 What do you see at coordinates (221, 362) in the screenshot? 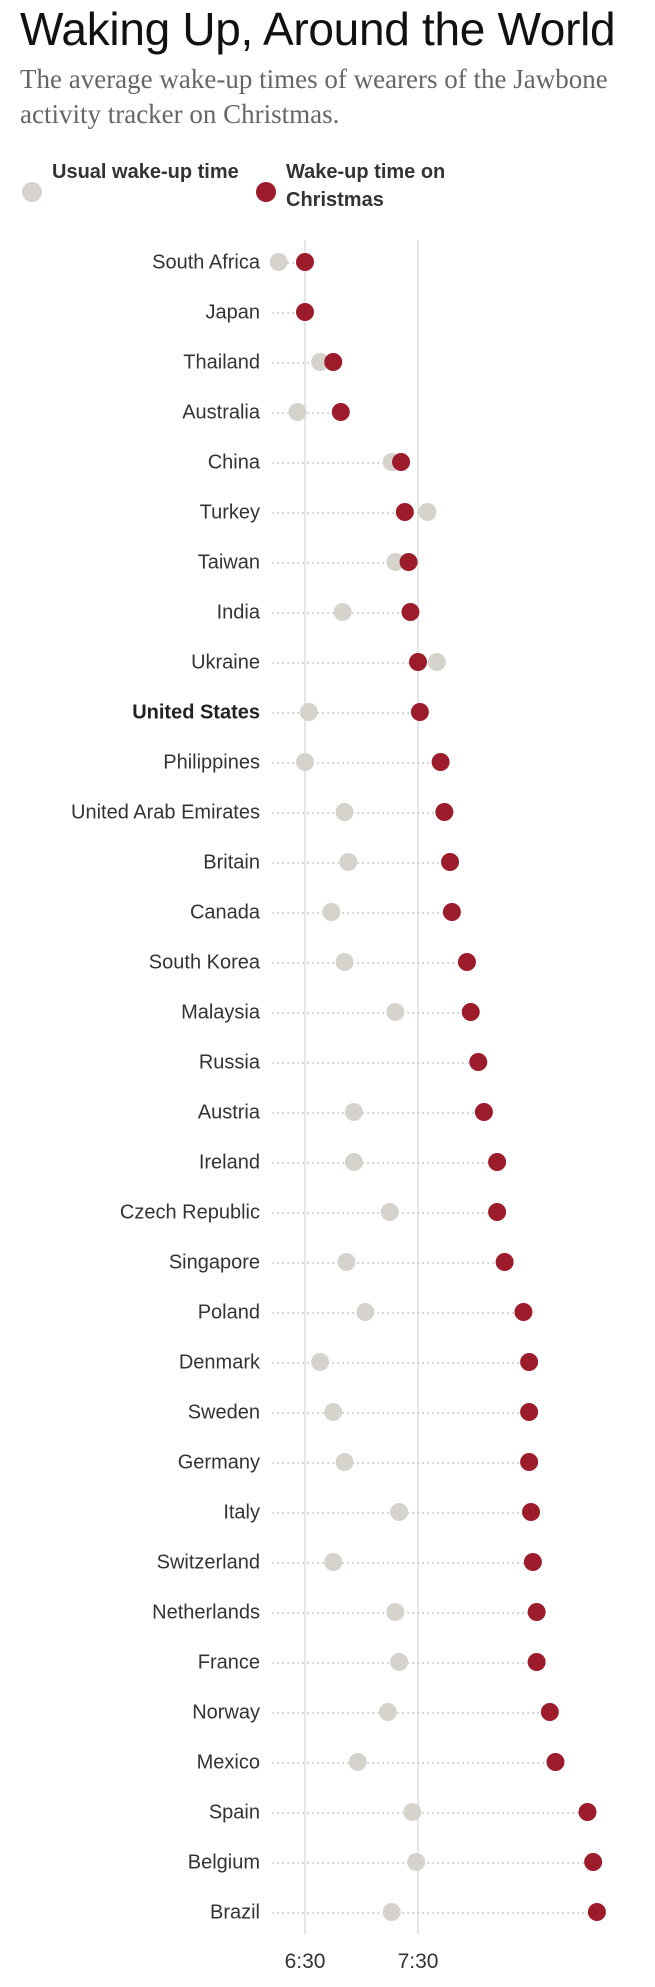
I see `country-label: Thailand` at bounding box center [221, 362].